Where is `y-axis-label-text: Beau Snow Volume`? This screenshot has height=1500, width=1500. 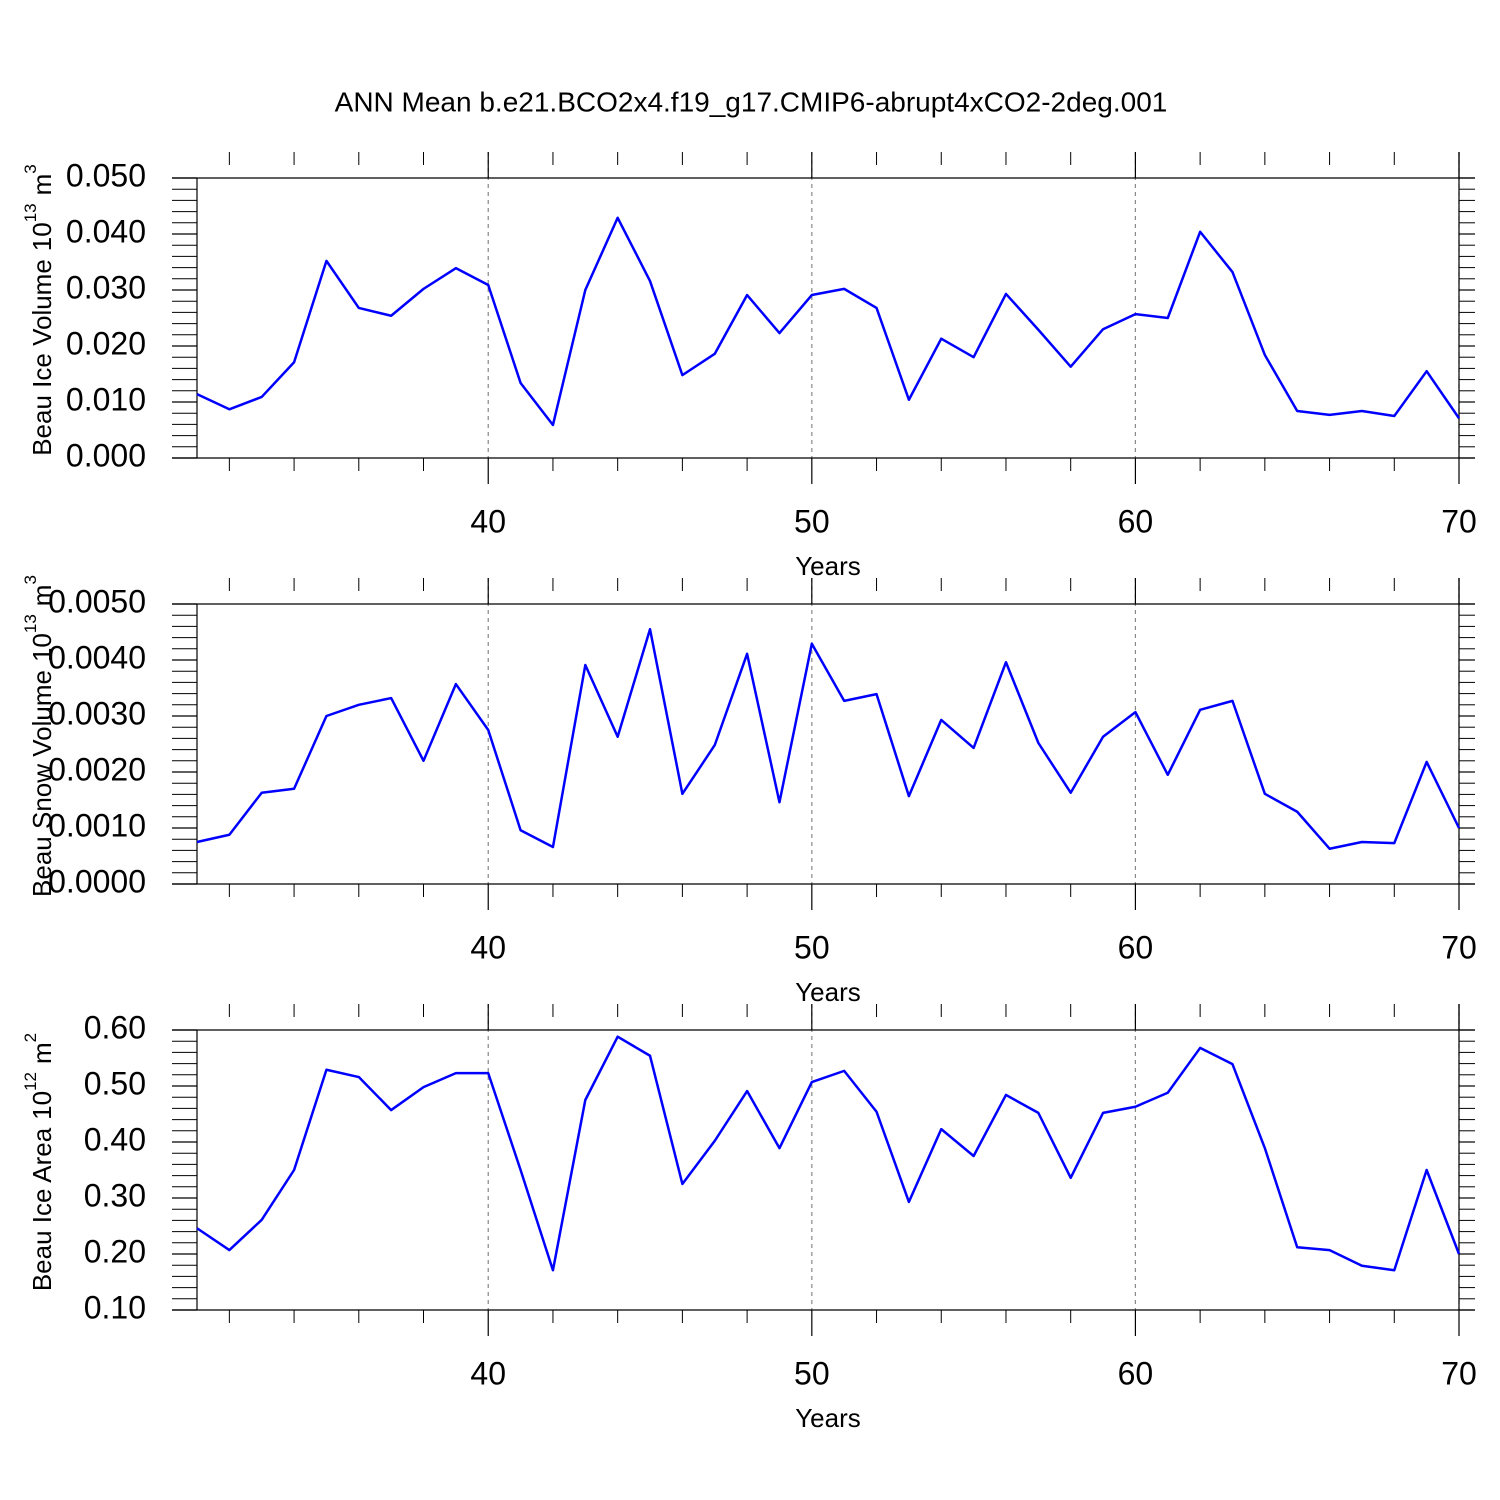 y-axis-label-text: Beau Snow Volume is located at coordinates (42, 783).